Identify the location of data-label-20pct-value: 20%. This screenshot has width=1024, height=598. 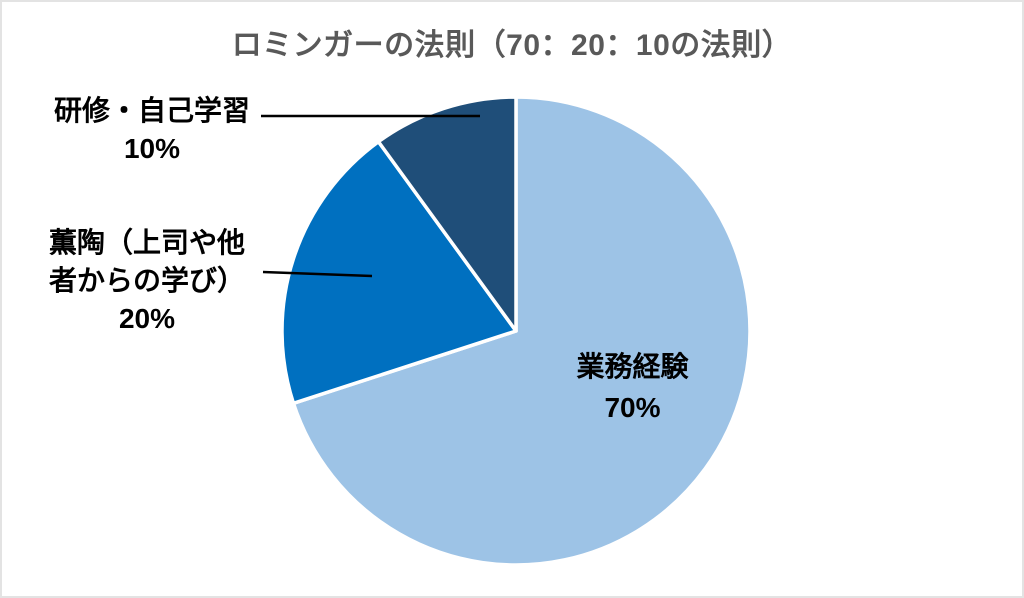
(147, 318).